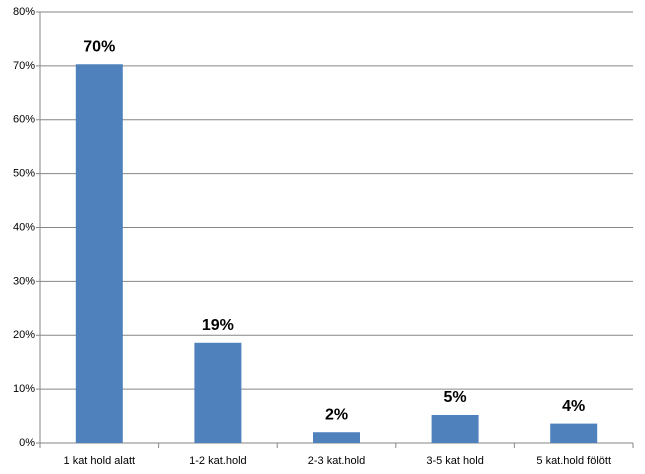  What do you see at coordinates (24, 120) in the screenshot?
I see `y-tick-label: 60%` at bounding box center [24, 120].